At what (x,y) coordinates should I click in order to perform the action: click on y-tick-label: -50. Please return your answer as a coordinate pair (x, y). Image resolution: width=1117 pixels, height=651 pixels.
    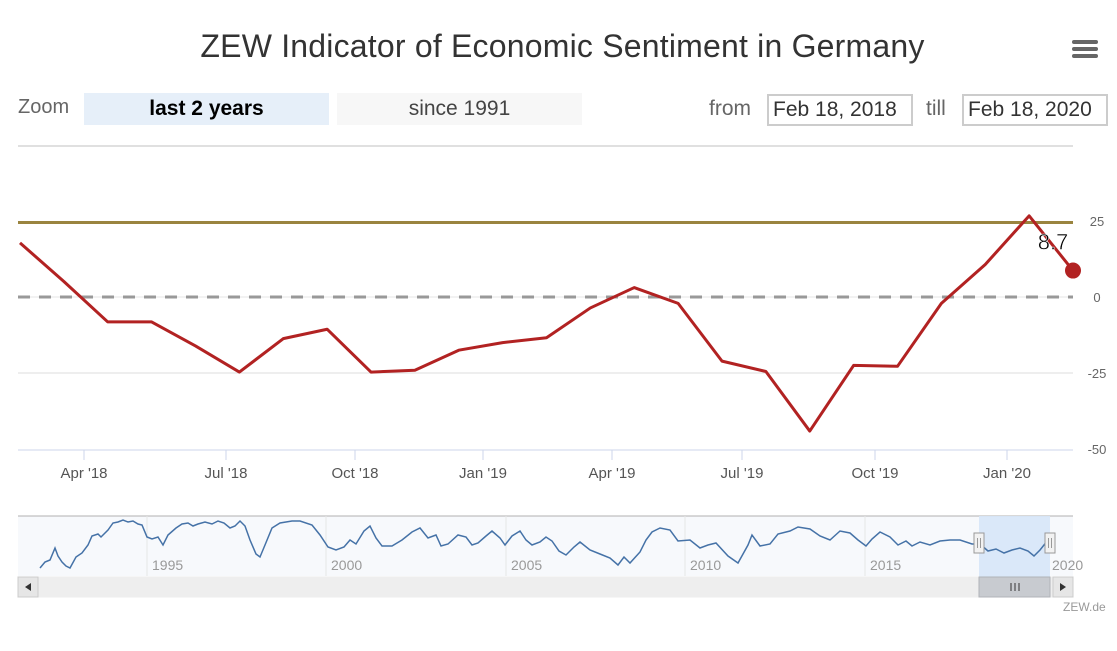
    Looking at the image, I should click on (1097, 449).